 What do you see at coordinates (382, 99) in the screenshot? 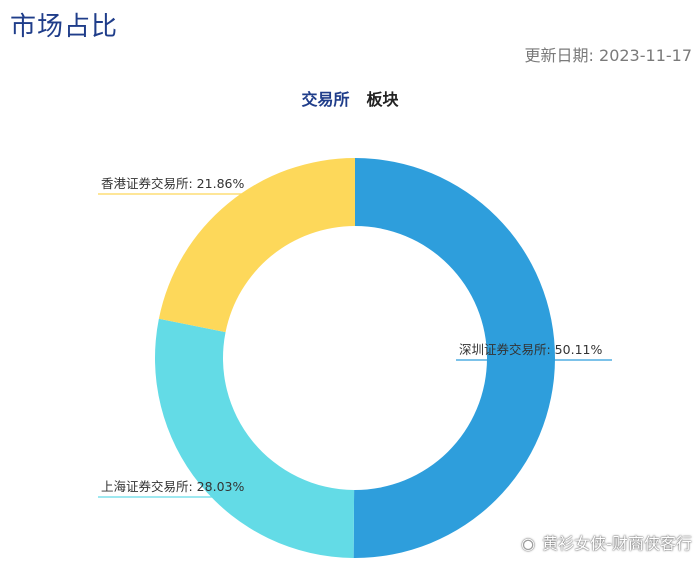
I see `tab-sector: 板块` at bounding box center [382, 99].